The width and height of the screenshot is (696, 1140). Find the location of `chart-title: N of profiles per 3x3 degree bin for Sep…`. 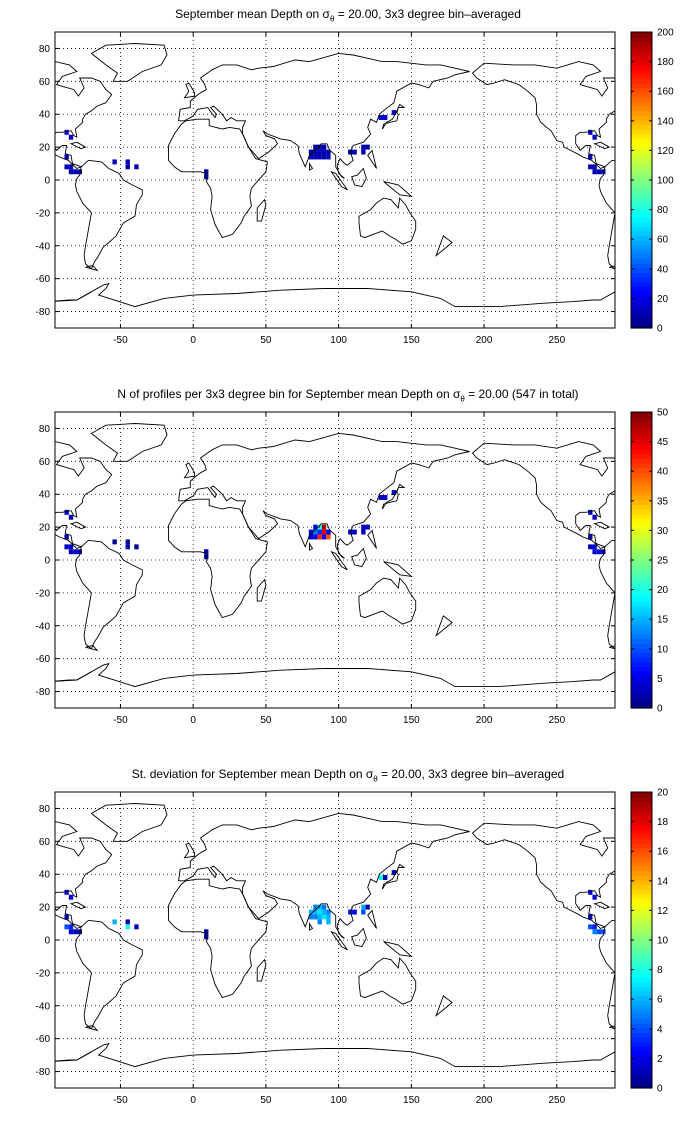

chart-title: N of profiles per 3x3 degree bin for Sep… is located at coordinates (348, 395).